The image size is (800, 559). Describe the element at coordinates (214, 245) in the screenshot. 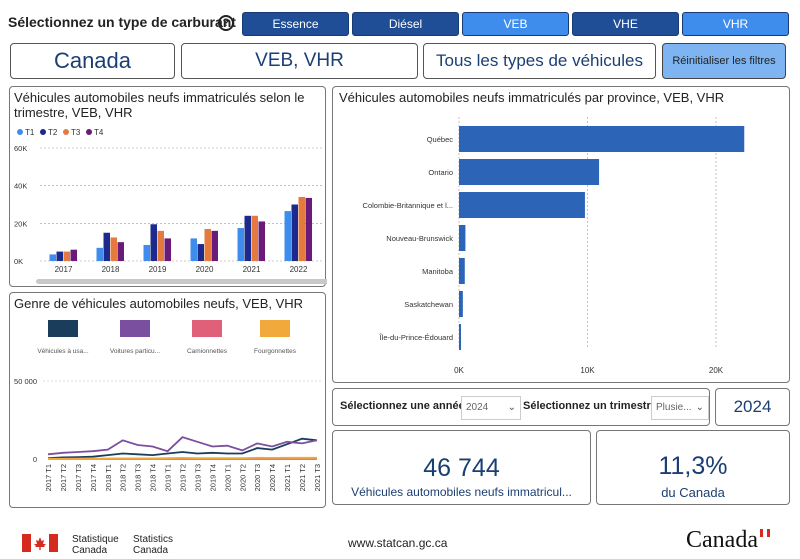

I see `bar-t4-2020` at that location.